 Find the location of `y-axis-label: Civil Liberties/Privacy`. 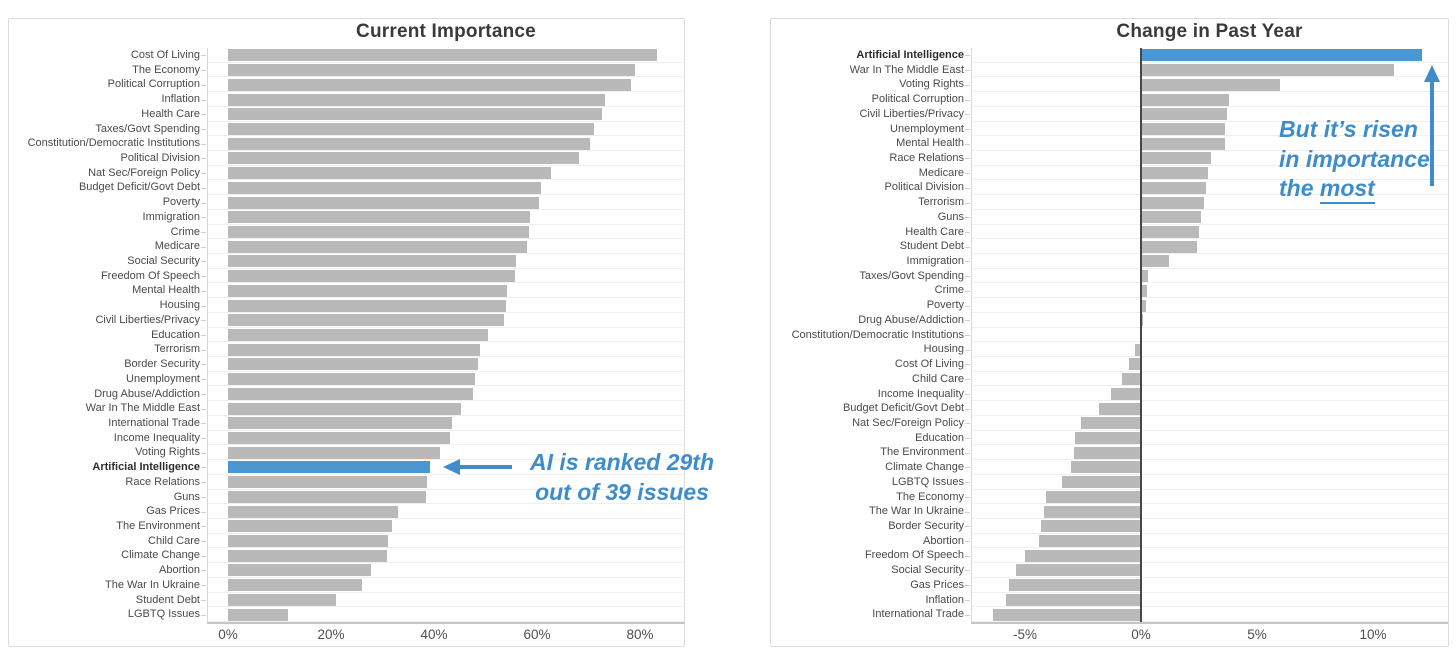

y-axis-label: Civil Liberties/Privacy is located at coordinates (147, 319).